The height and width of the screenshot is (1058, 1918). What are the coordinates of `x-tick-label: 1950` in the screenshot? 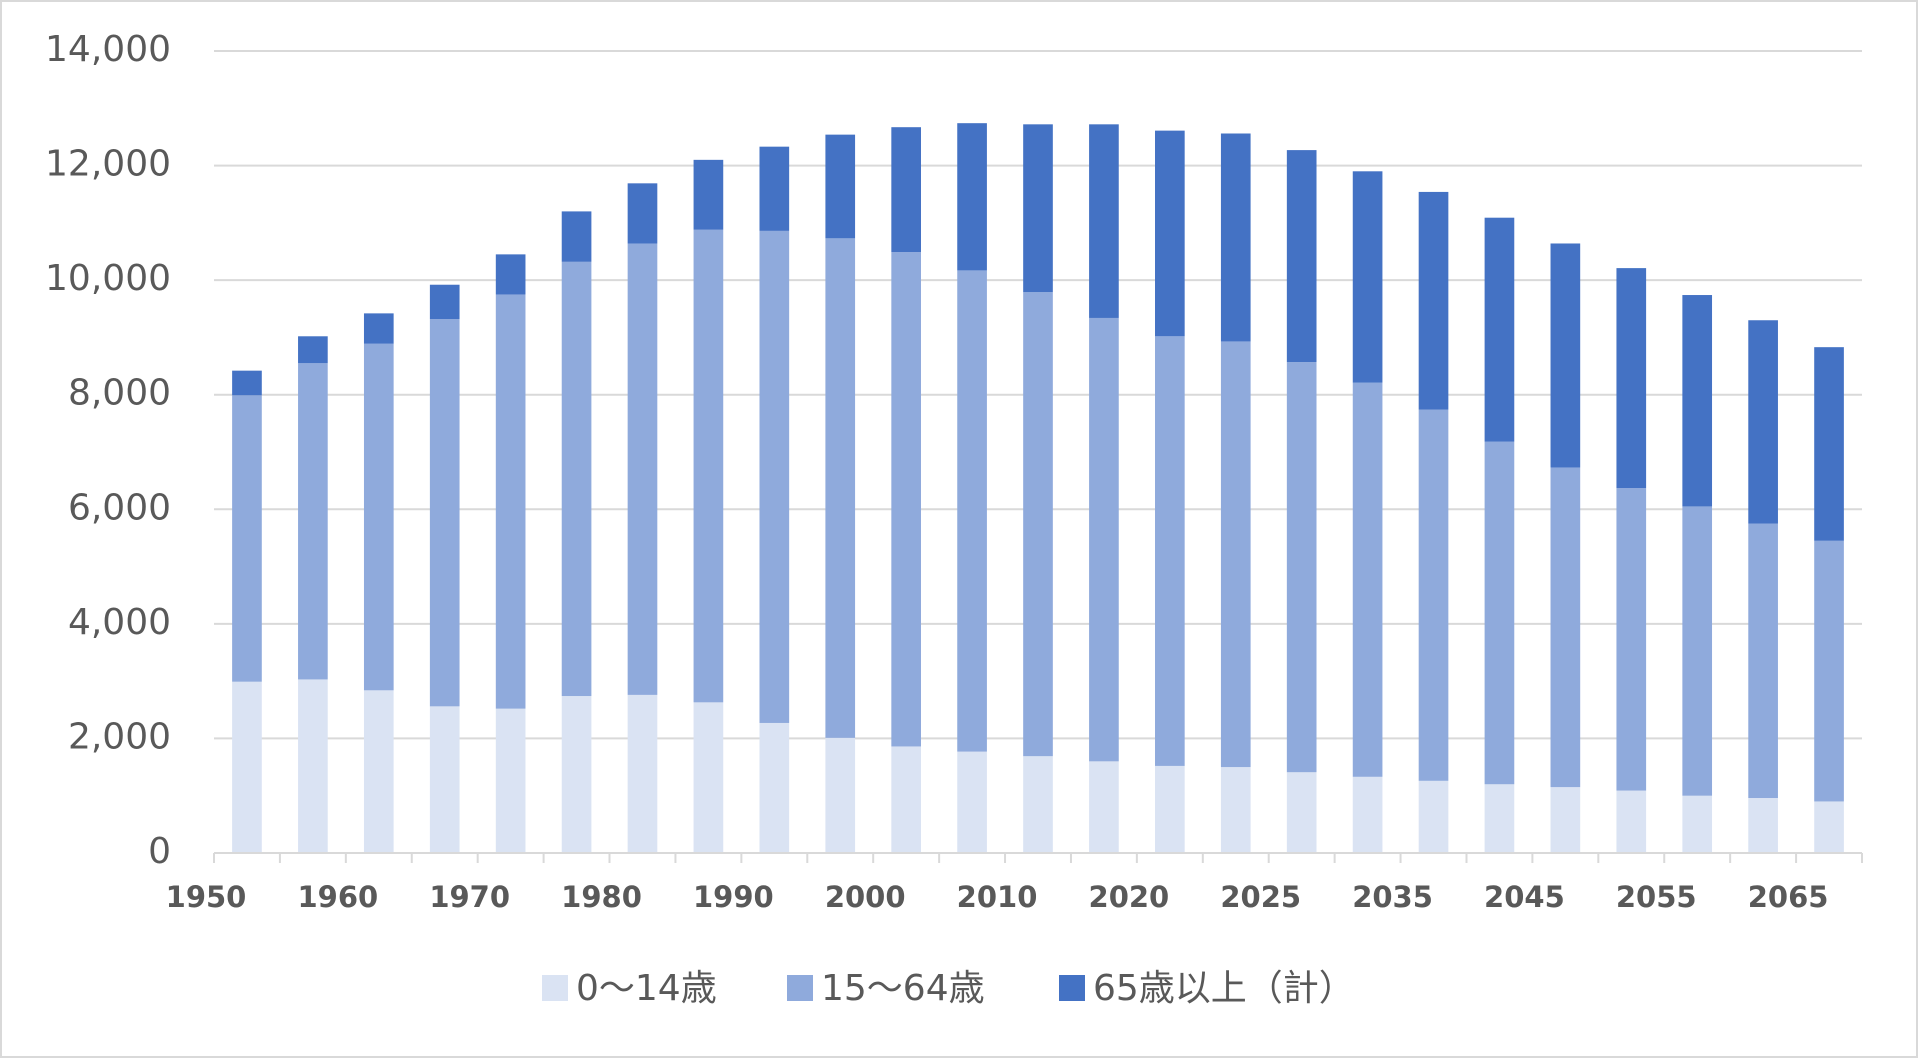 It's located at (206, 897).